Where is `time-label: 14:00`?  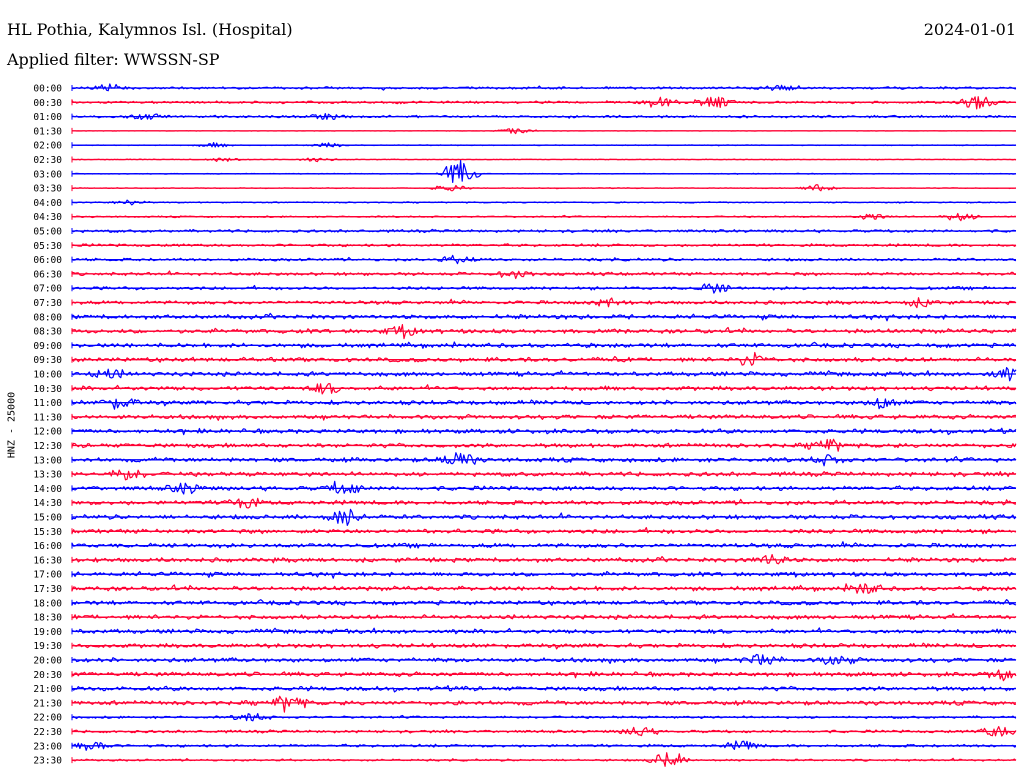 time-label: 14:00 is located at coordinates (47, 489).